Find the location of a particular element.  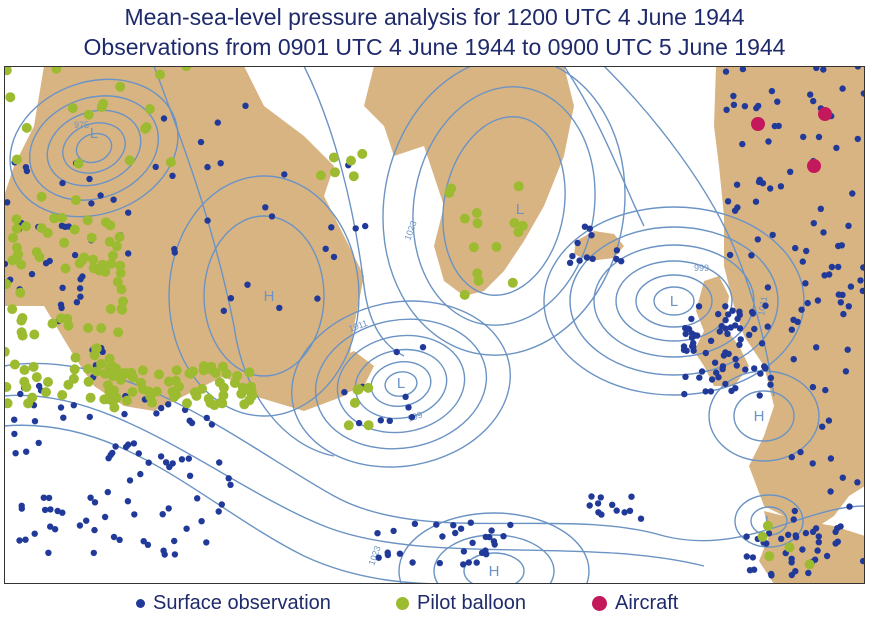

legend-surface: Surface observation is located at coordinates (233, 603).